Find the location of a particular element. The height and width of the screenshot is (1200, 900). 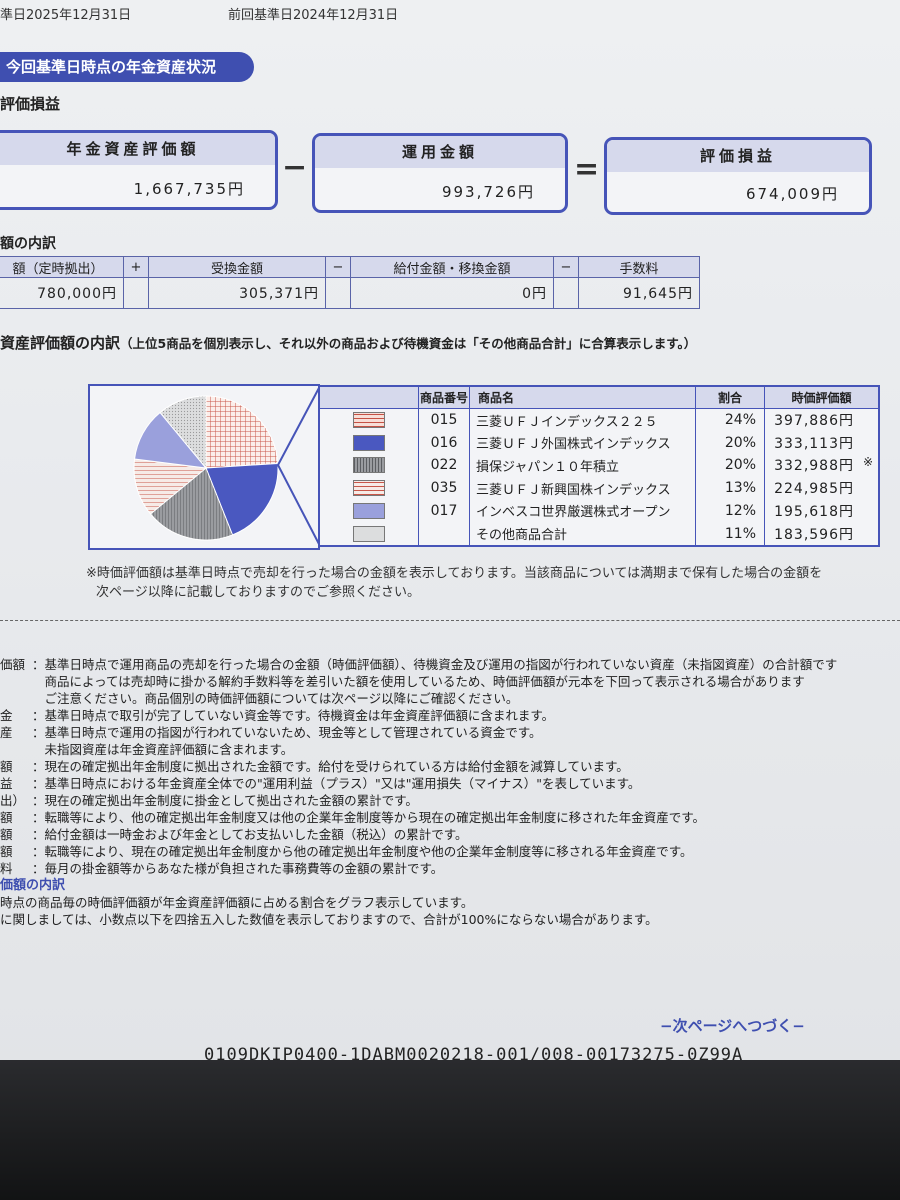

product-value: 183,596円 is located at coordinates (821, 534).